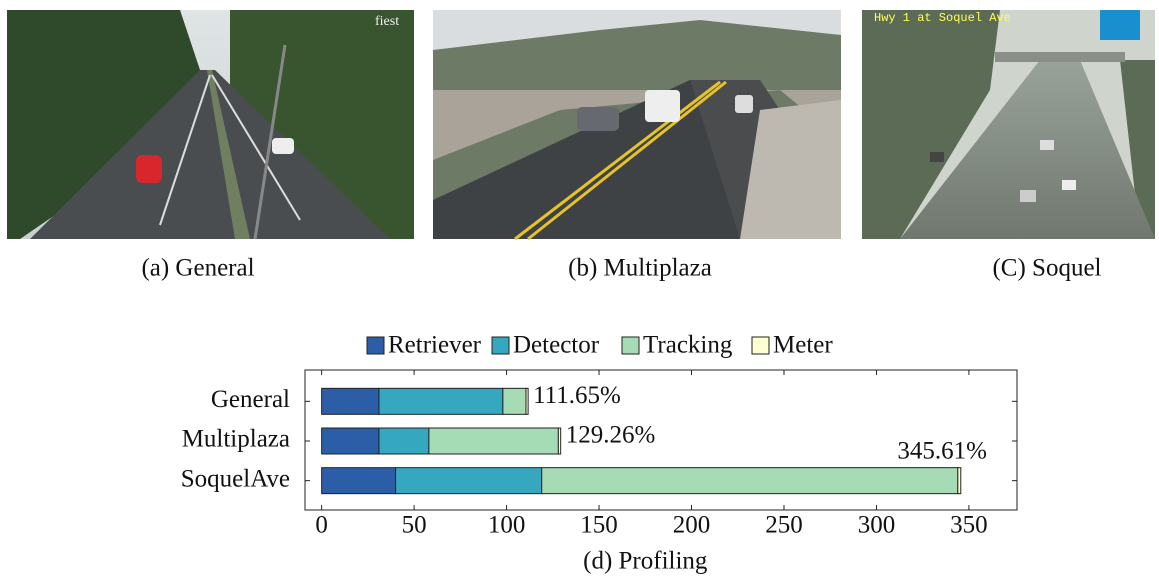 The height and width of the screenshot is (578, 1159). Describe the element at coordinates (210, 125) in the screenshot. I see `photo-general: fiest` at that location.